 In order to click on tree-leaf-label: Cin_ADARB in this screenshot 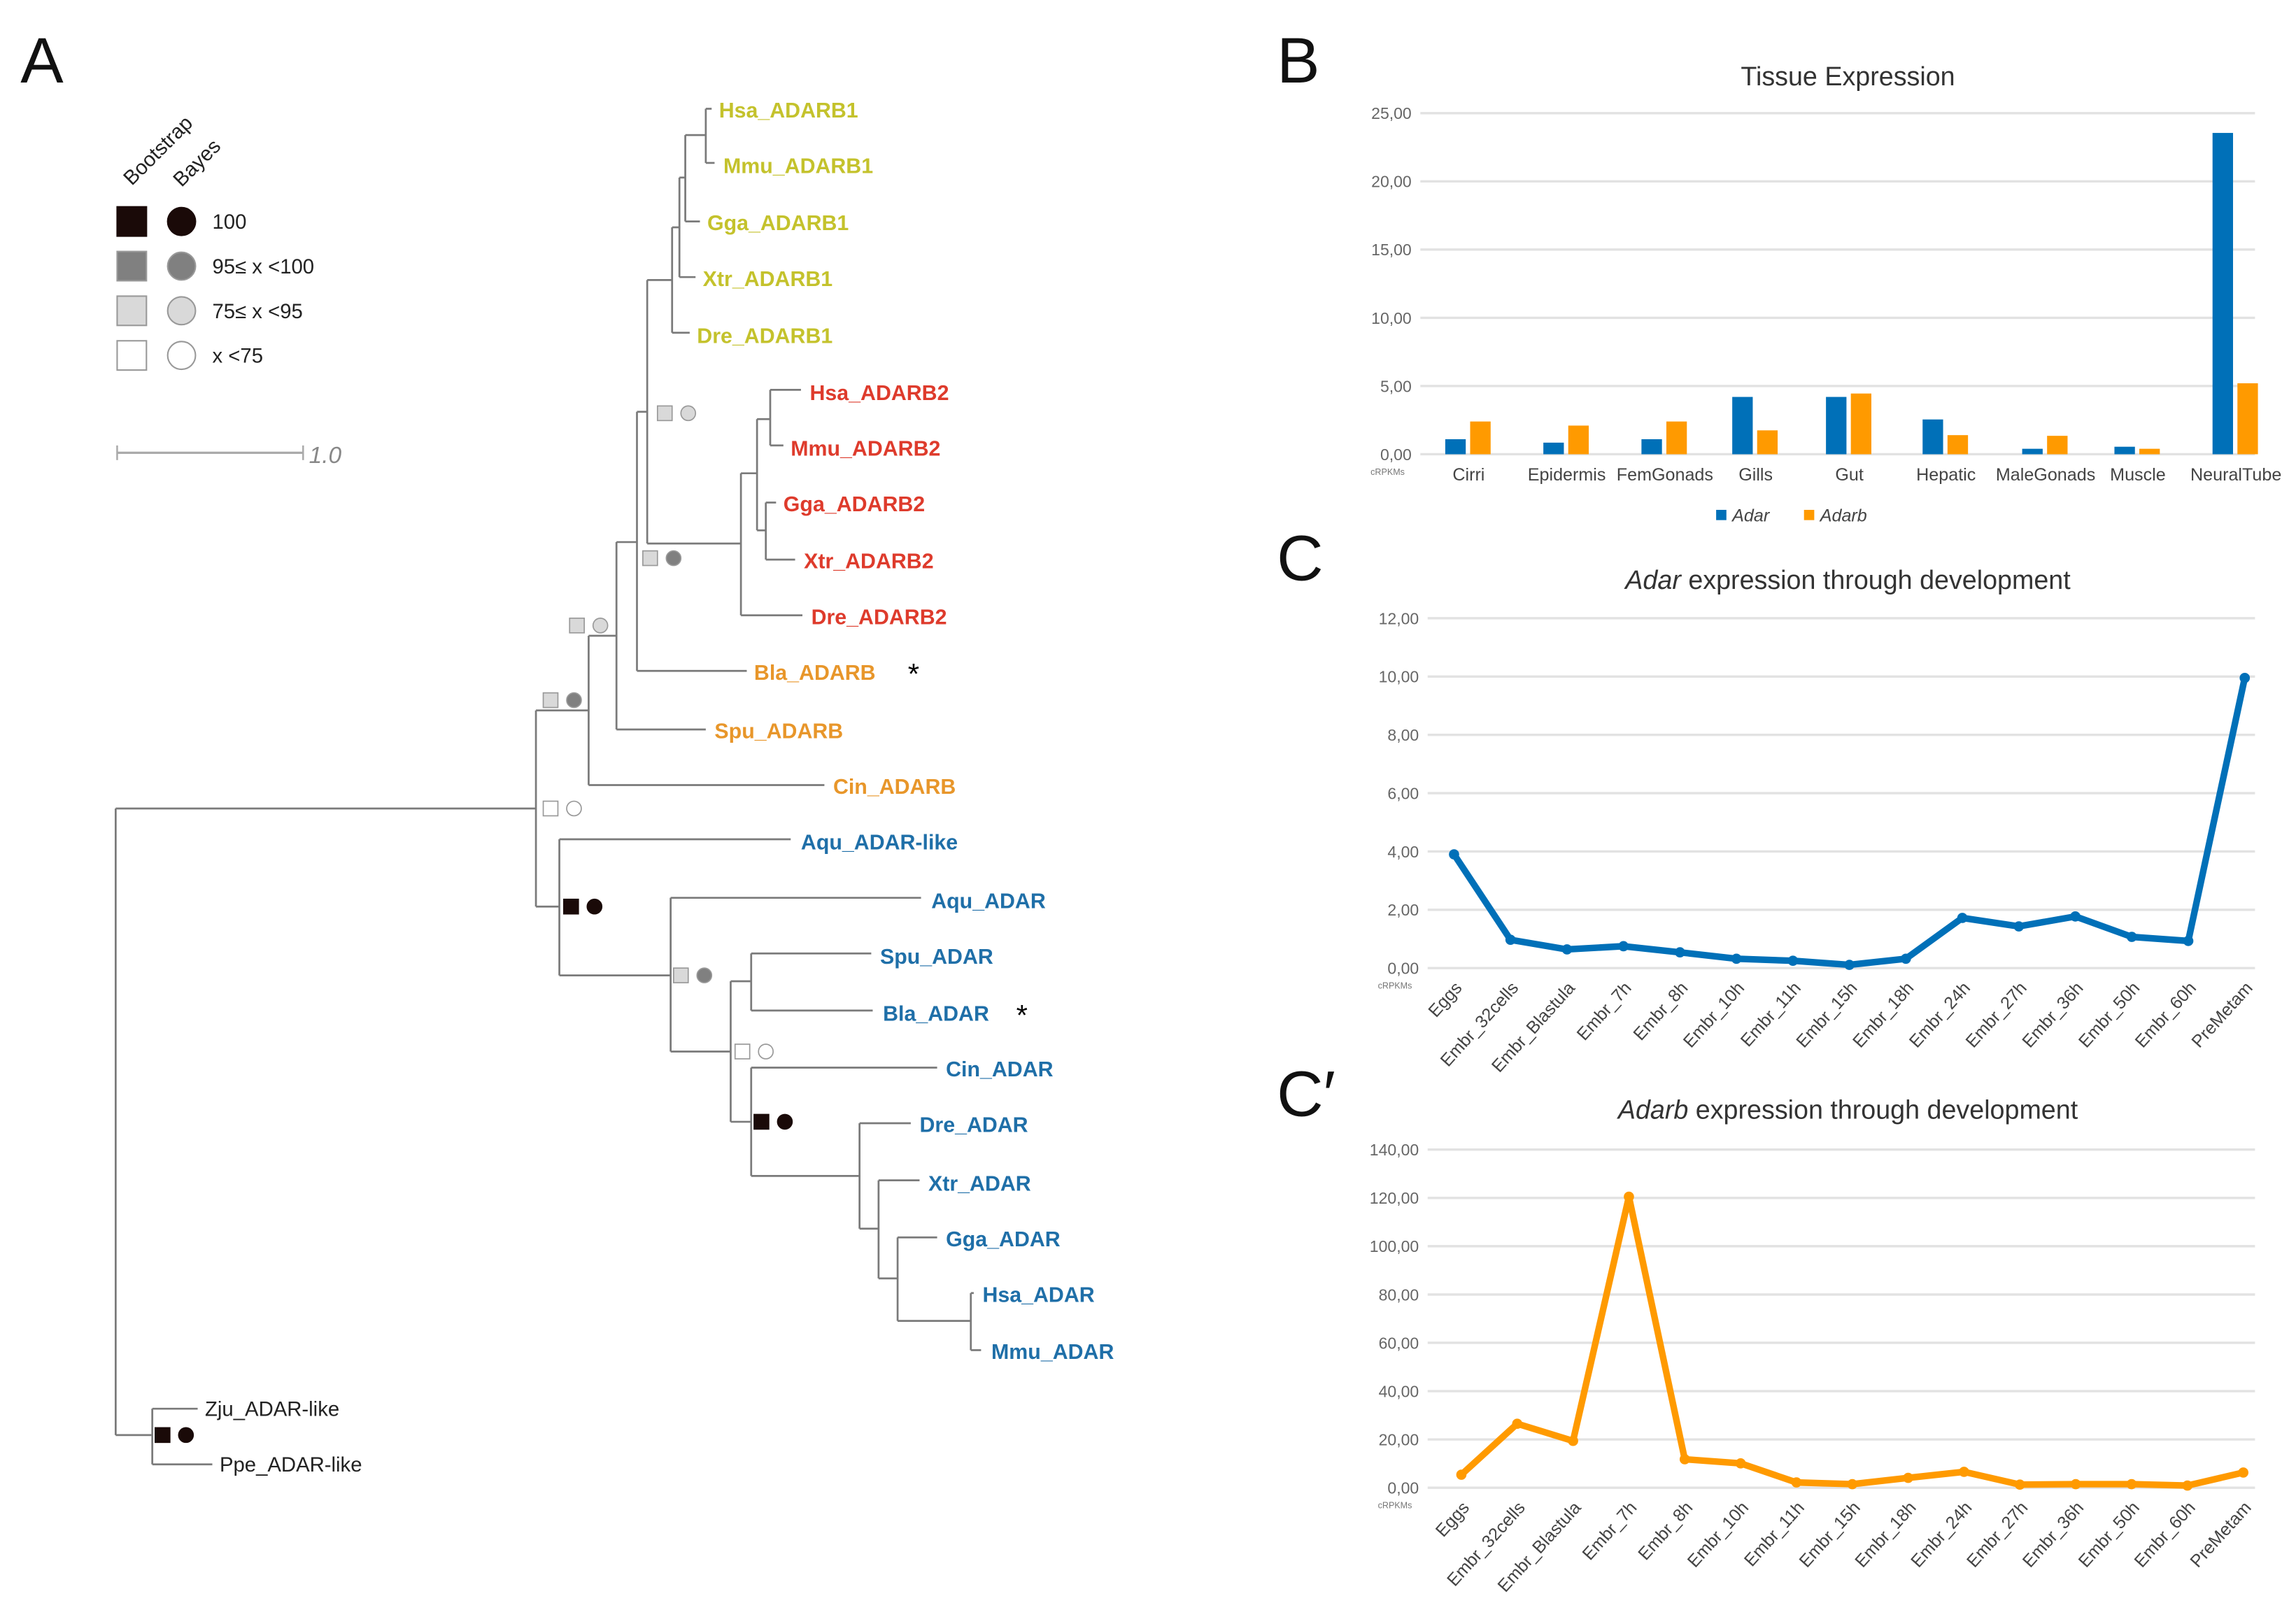, I will do `click(894, 788)`.